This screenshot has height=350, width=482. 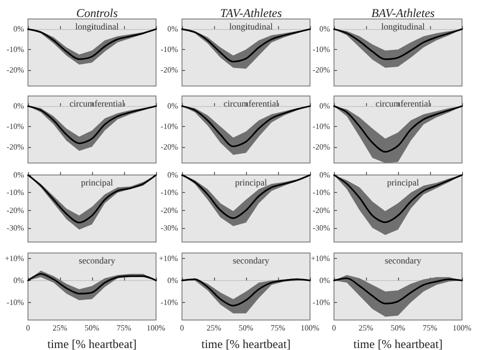 What do you see at coordinates (251, 13) in the screenshot?
I see `chart-title: TAV-Athletes` at bounding box center [251, 13].